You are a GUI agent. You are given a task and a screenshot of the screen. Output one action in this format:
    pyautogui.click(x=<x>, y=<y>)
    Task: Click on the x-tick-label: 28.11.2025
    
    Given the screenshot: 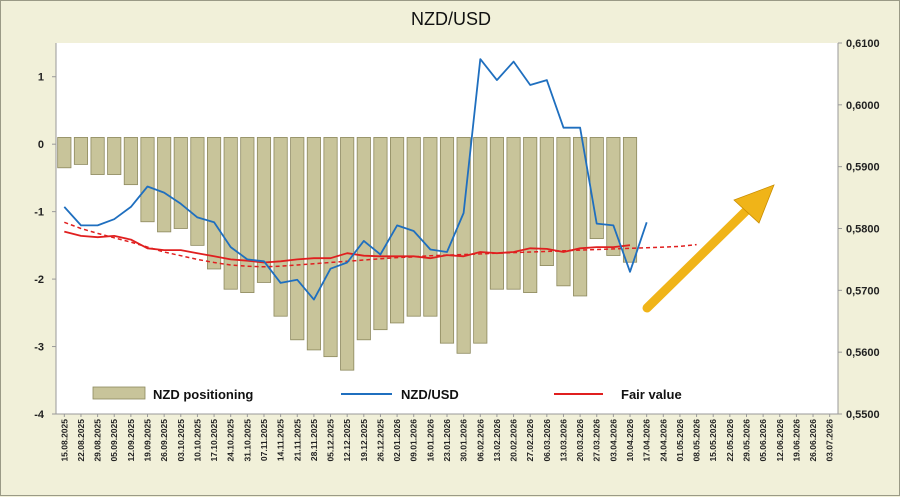 What is the action you would take?
    pyautogui.click(x=314, y=440)
    